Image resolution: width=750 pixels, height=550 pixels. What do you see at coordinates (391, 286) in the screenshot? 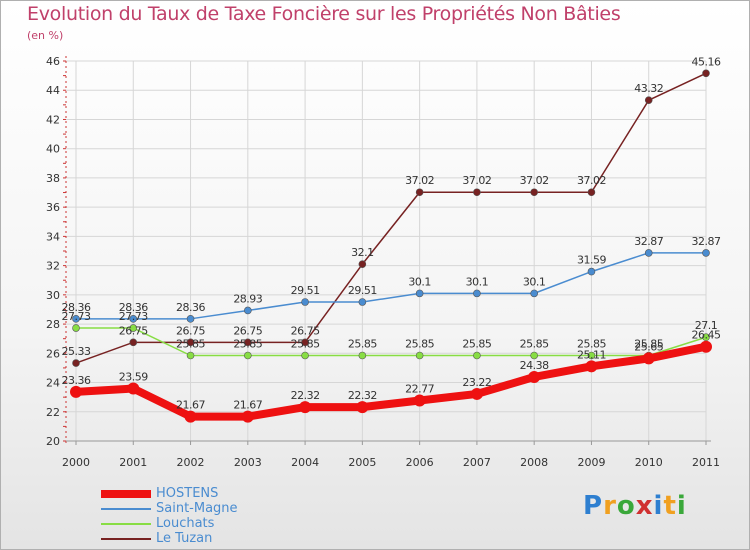
I see `series-line-saint-magne` at bounding box center [391, 286].